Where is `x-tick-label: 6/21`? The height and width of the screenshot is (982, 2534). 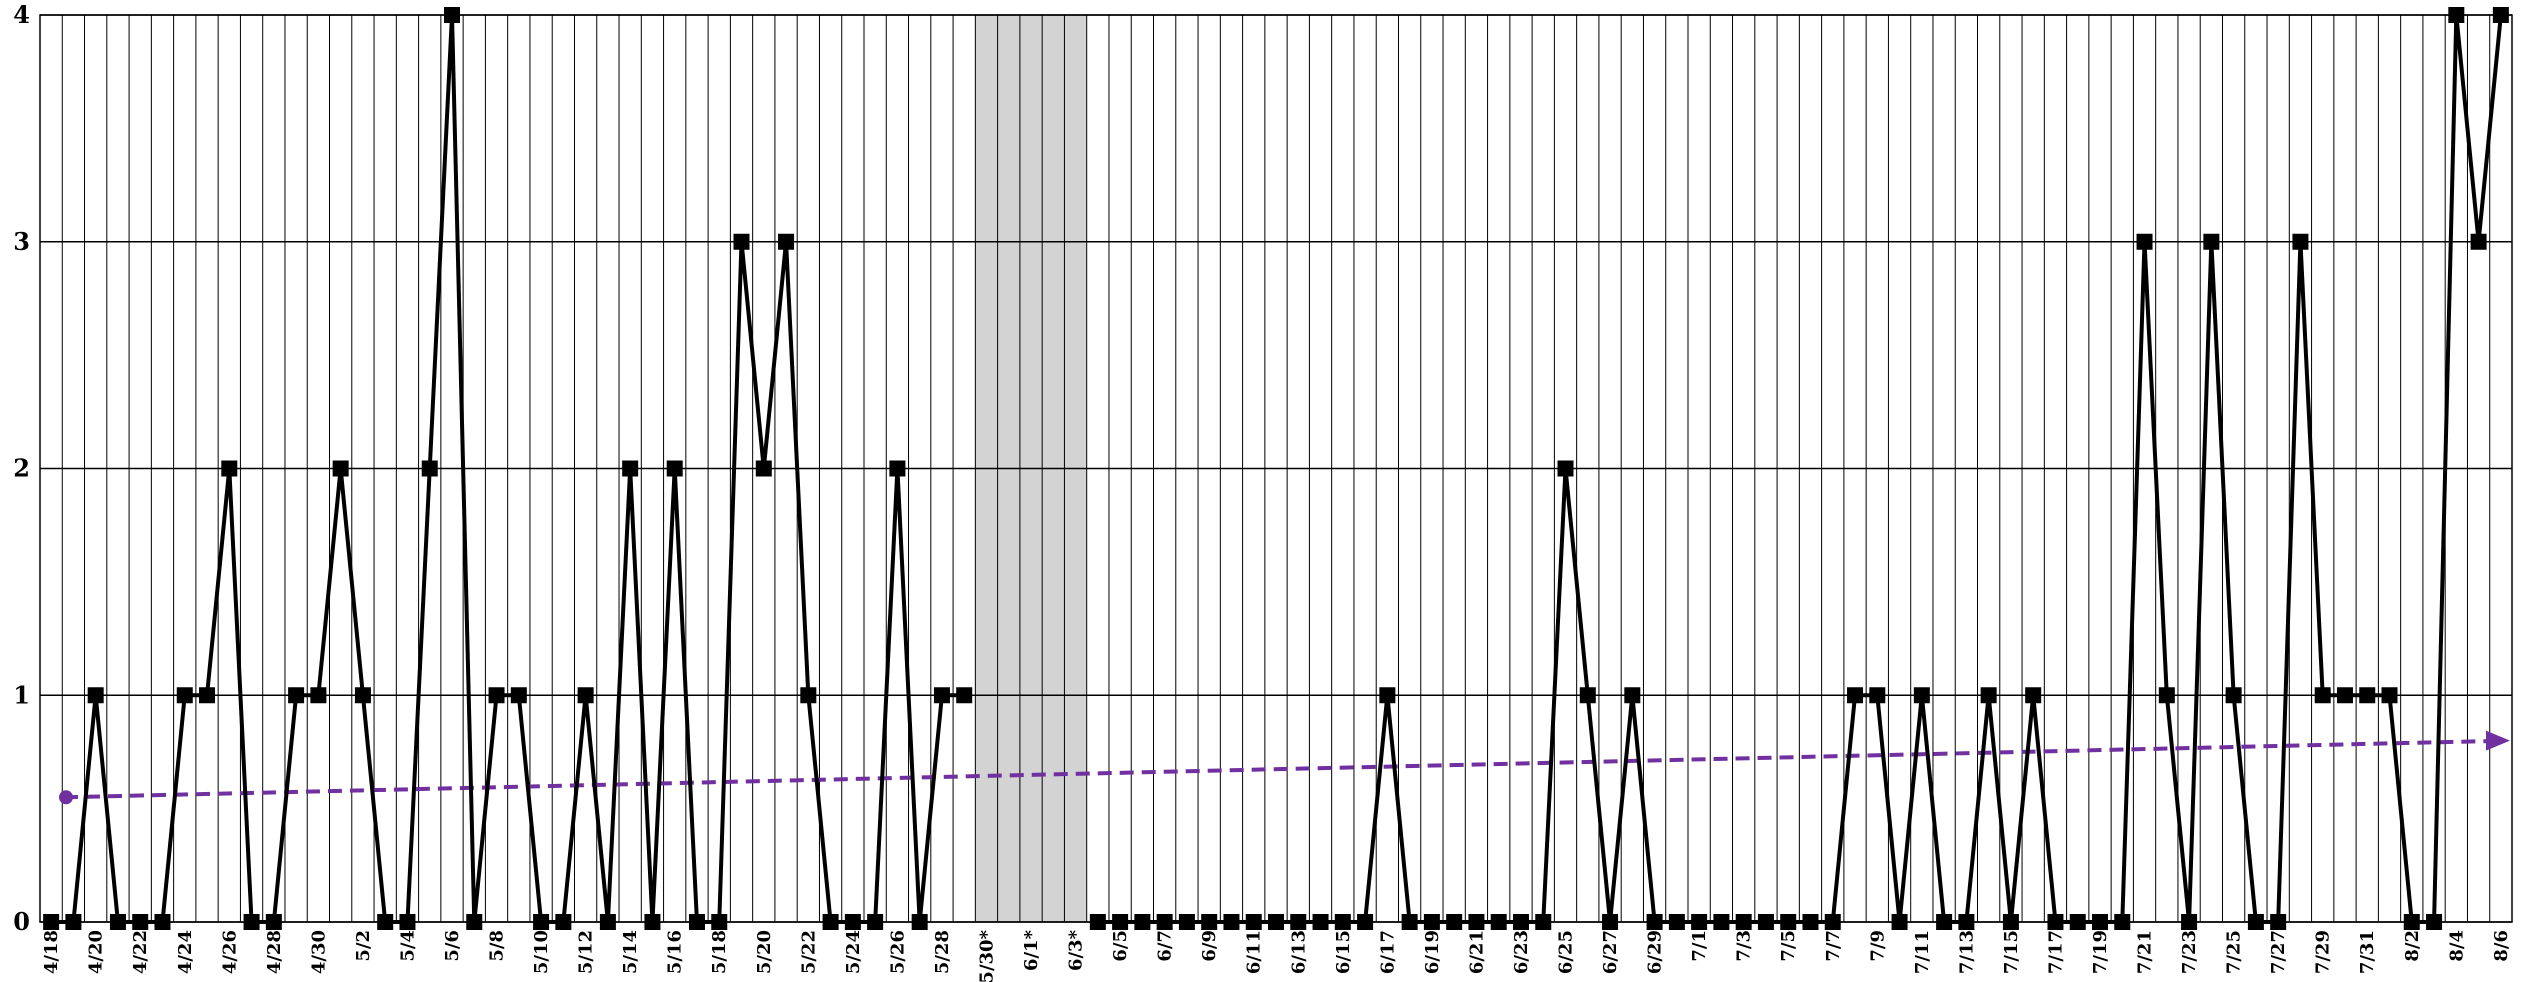
x-tick-label: 6/21 is located at coordinates (1476, 952).